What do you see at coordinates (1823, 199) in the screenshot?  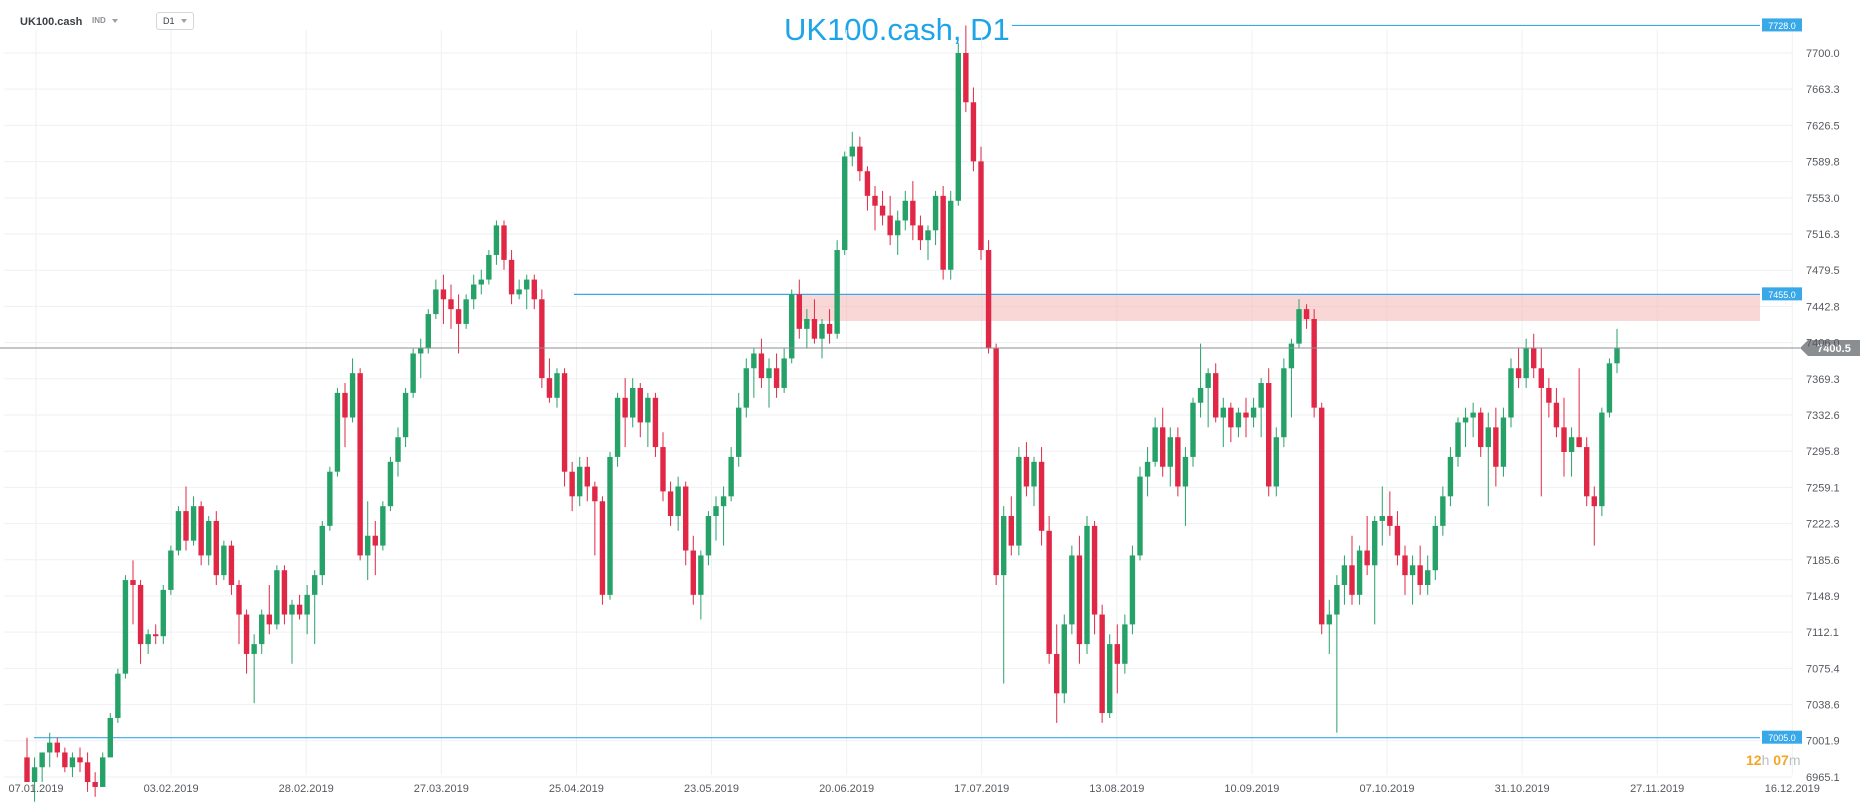 I see `price-tick-label: 7553.0` at bounding box center [1823, 199].